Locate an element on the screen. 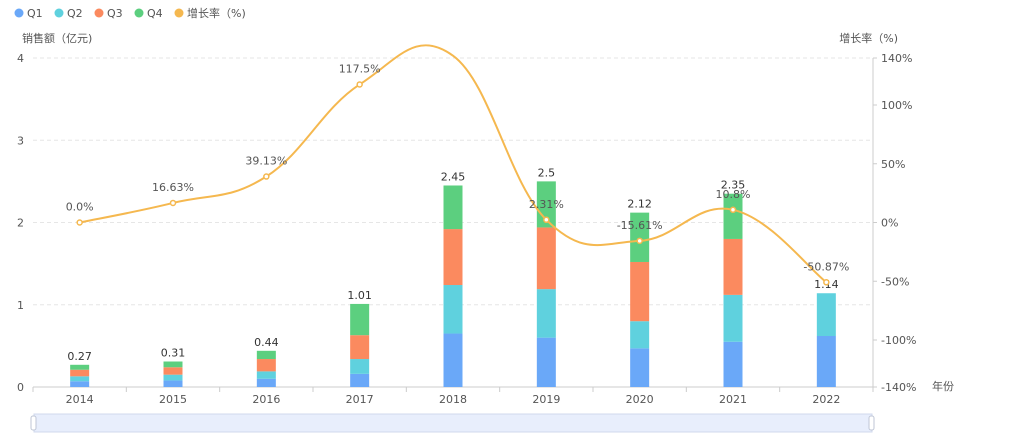  growth-rate-label: 2.31% is located at coordinates (546, 204).